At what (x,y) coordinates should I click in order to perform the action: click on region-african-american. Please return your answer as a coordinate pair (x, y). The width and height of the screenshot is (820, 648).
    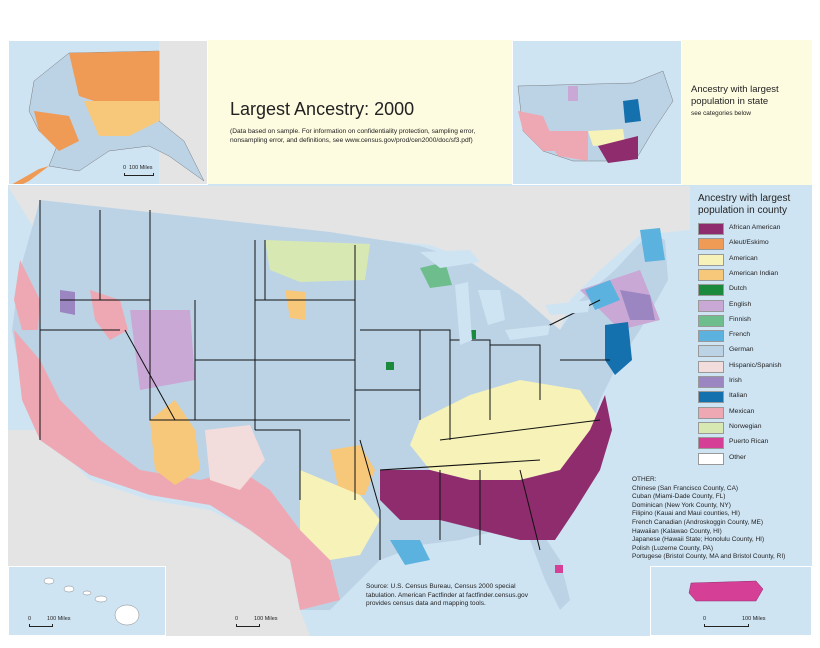
    Looking at the image, I should click on (496, 467).